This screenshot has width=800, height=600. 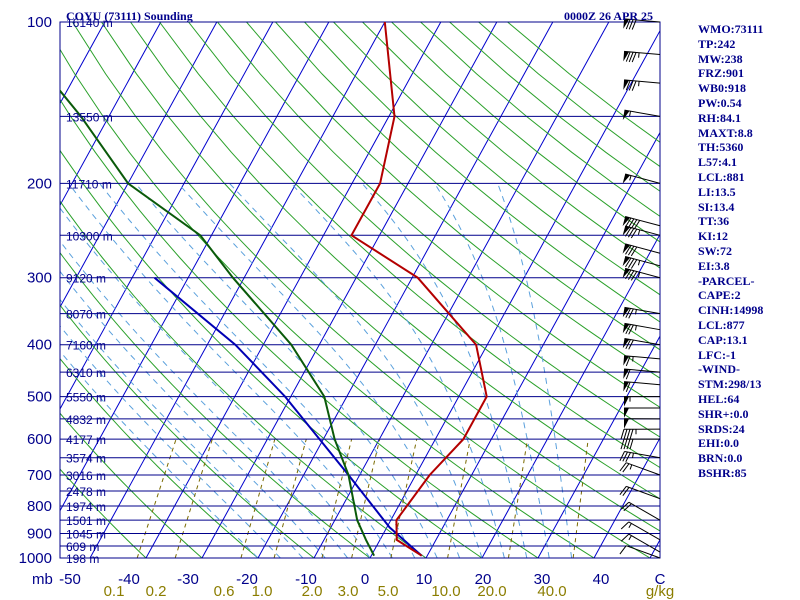 I want to click on index-line: LCL:881, so click(x=721, y=176).